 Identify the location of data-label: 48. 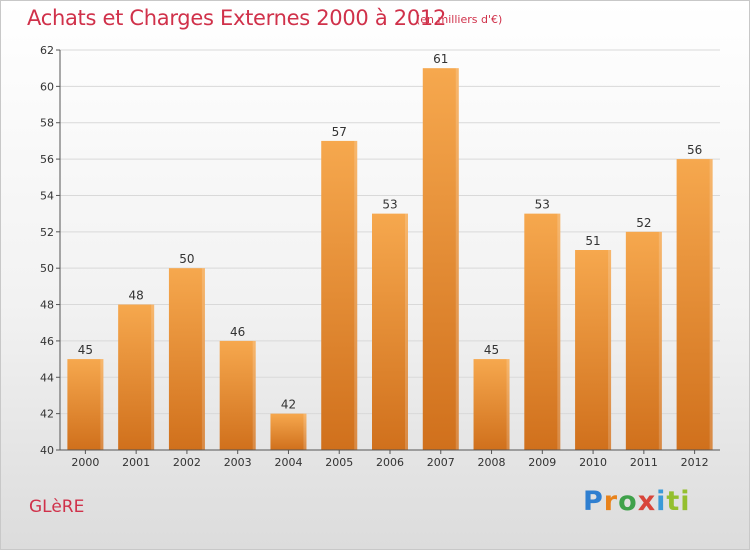
(136, 296).